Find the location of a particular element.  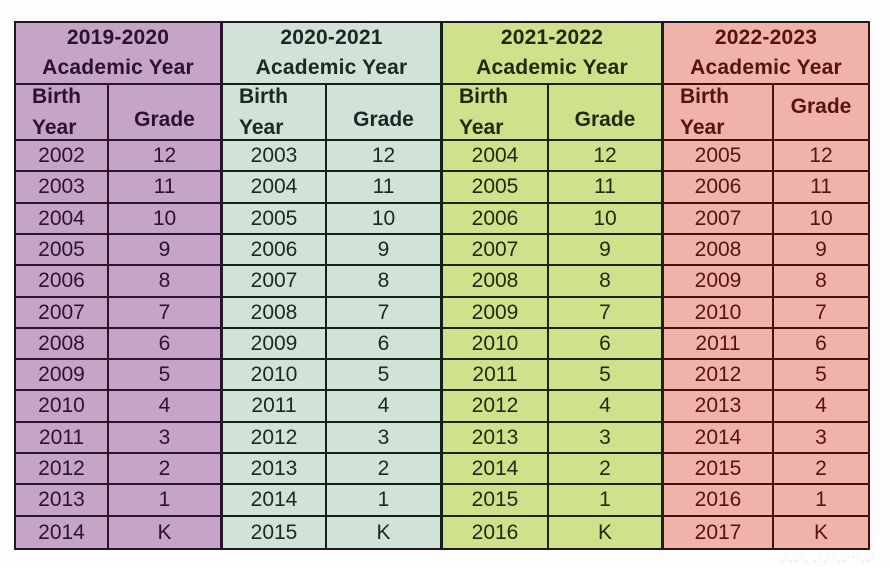

academic-year-header-2021-2022: 2021-2022 Academic Year is located at coordinates (553, 54).